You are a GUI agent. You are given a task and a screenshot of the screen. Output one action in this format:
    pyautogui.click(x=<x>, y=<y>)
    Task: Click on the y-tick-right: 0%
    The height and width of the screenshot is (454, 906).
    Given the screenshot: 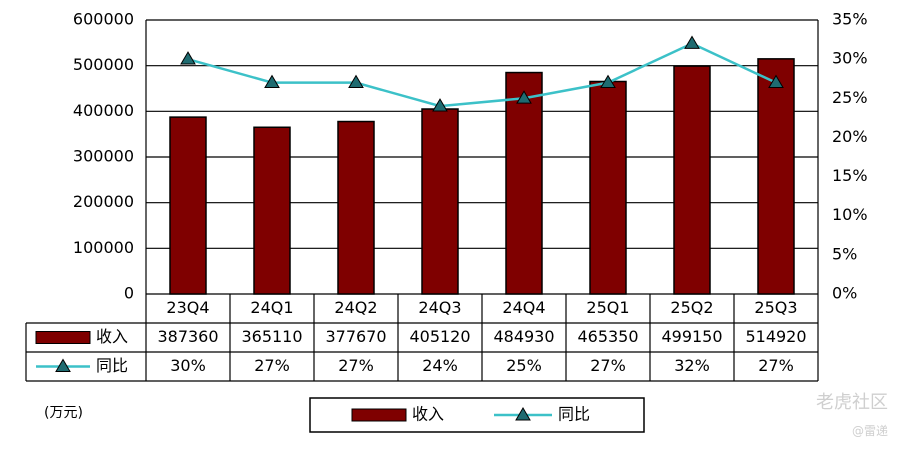 What is the action you would take?
    pyautogui.click(x=844, y=293)
    